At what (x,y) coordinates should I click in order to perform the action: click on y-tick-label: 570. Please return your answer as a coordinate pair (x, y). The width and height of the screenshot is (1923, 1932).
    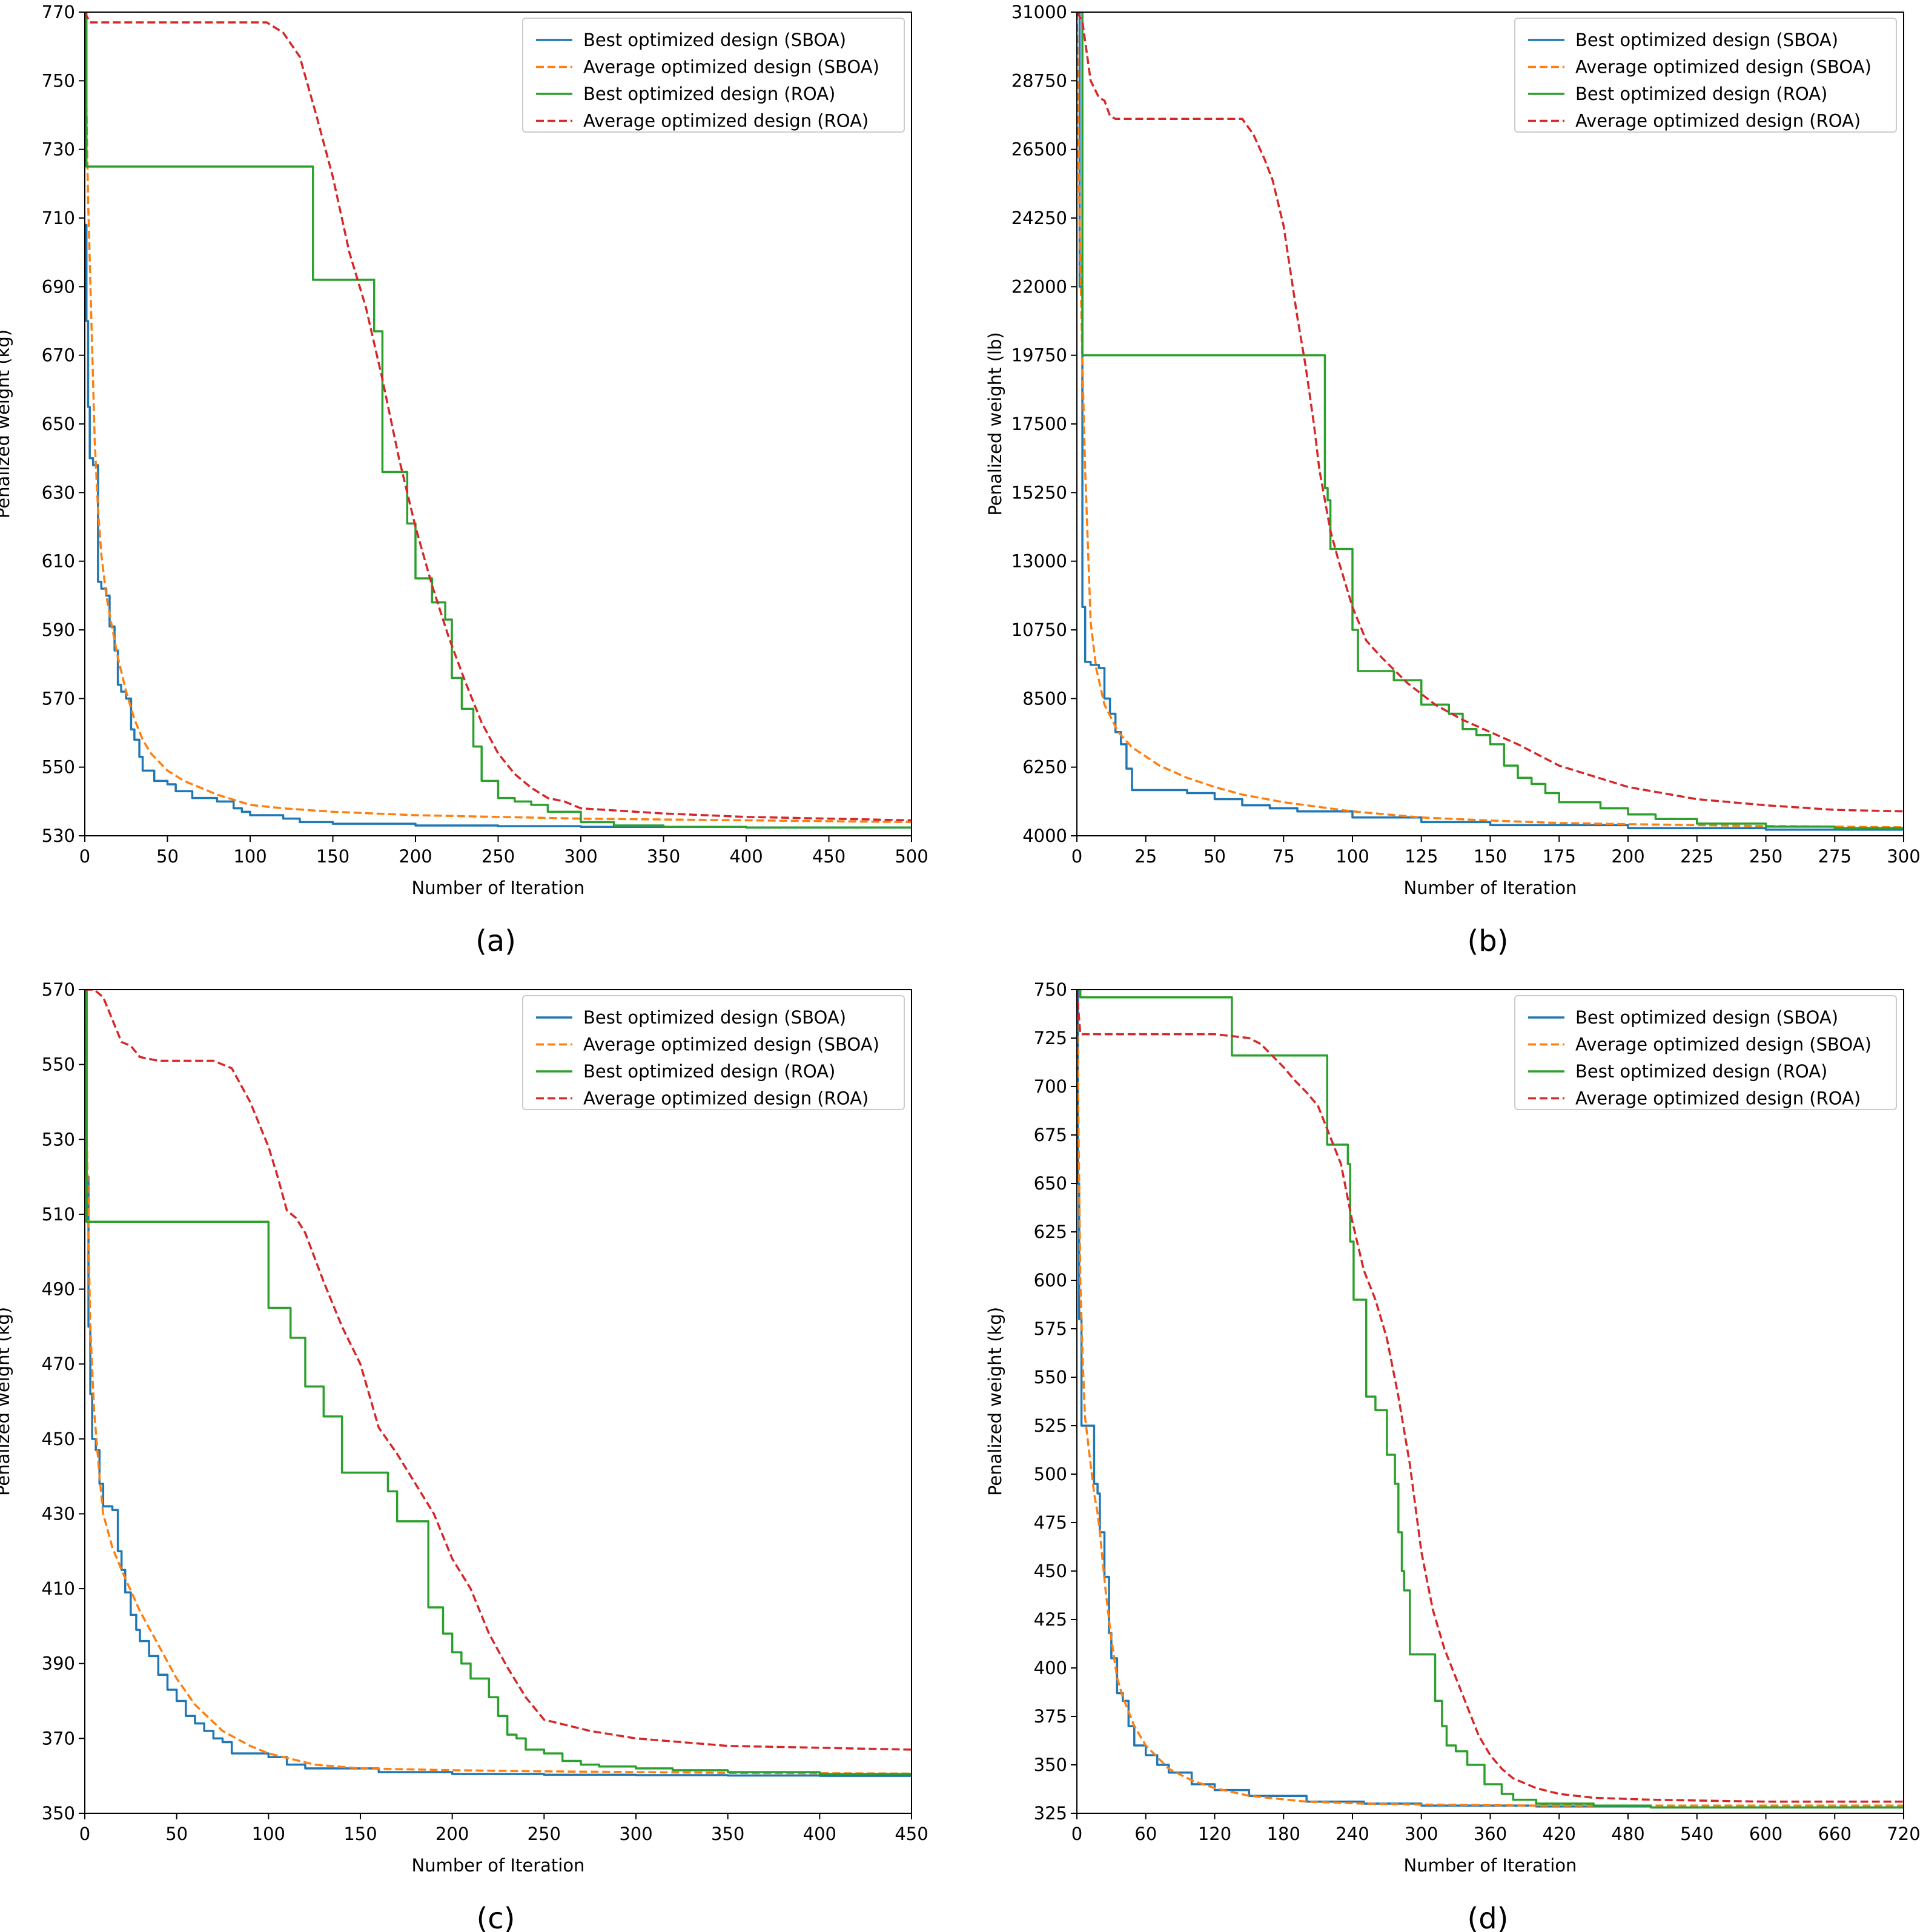
    Looking at the image, I should click on (59, 990).